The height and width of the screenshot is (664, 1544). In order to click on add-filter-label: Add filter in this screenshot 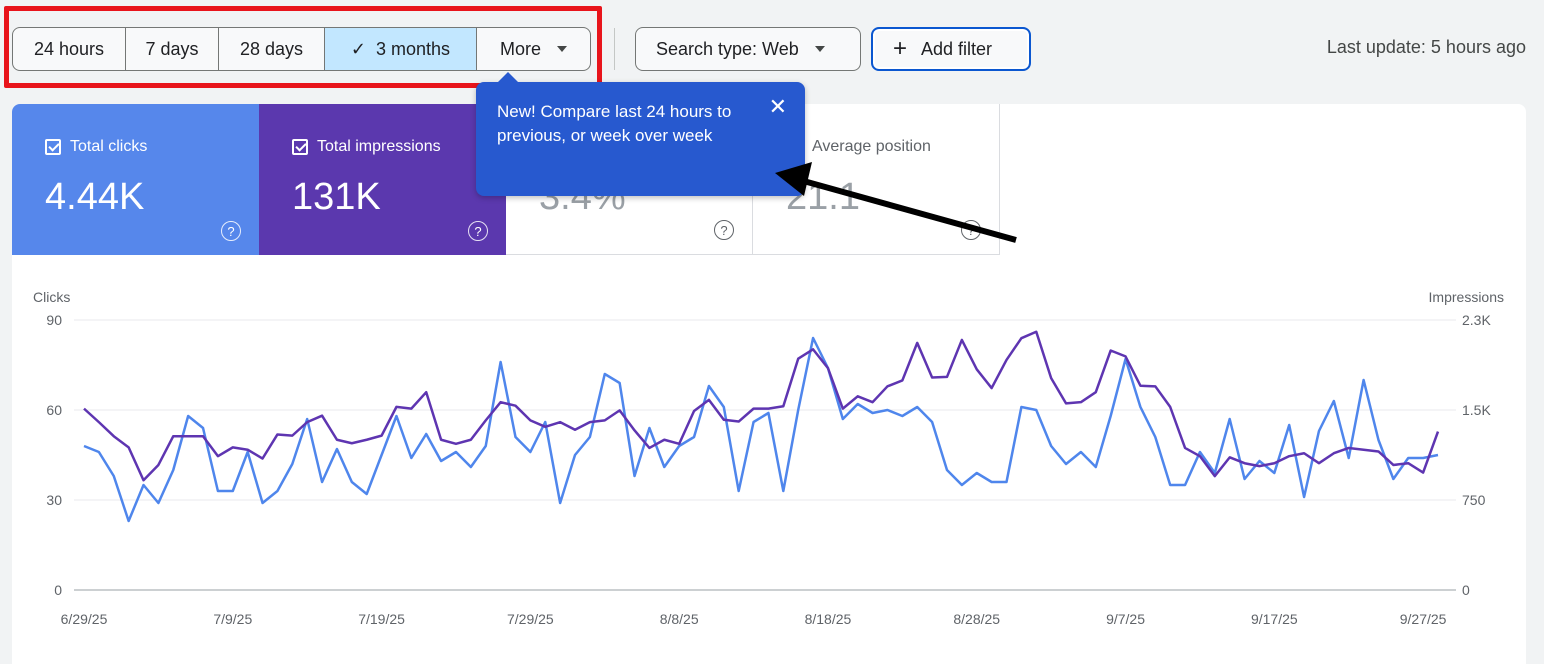, I will do `click(957, 48)`.